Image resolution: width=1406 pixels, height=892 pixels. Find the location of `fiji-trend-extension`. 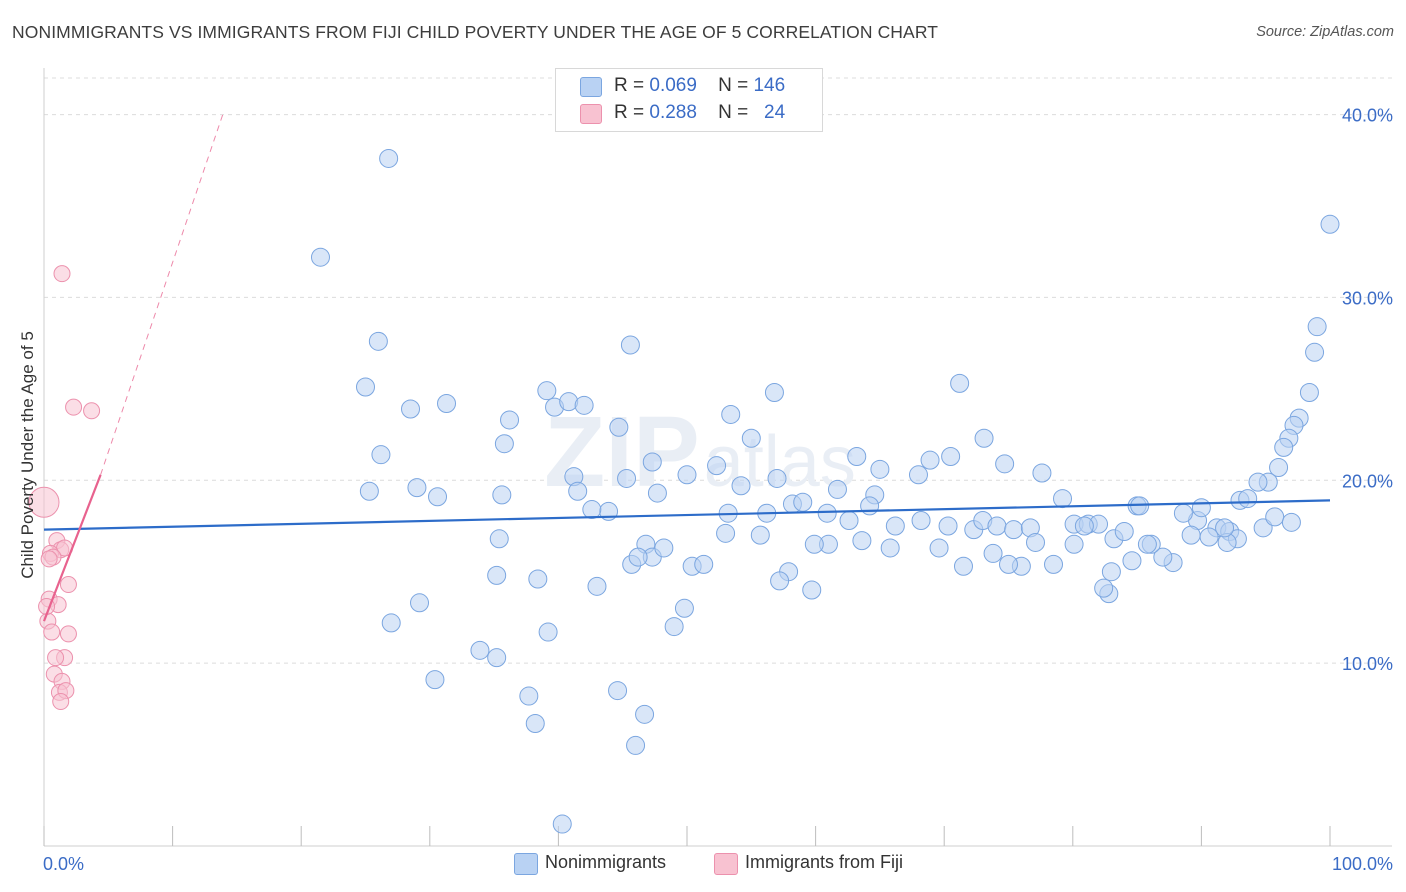

fiji-trend-extension is located at coordinates (162, 294).